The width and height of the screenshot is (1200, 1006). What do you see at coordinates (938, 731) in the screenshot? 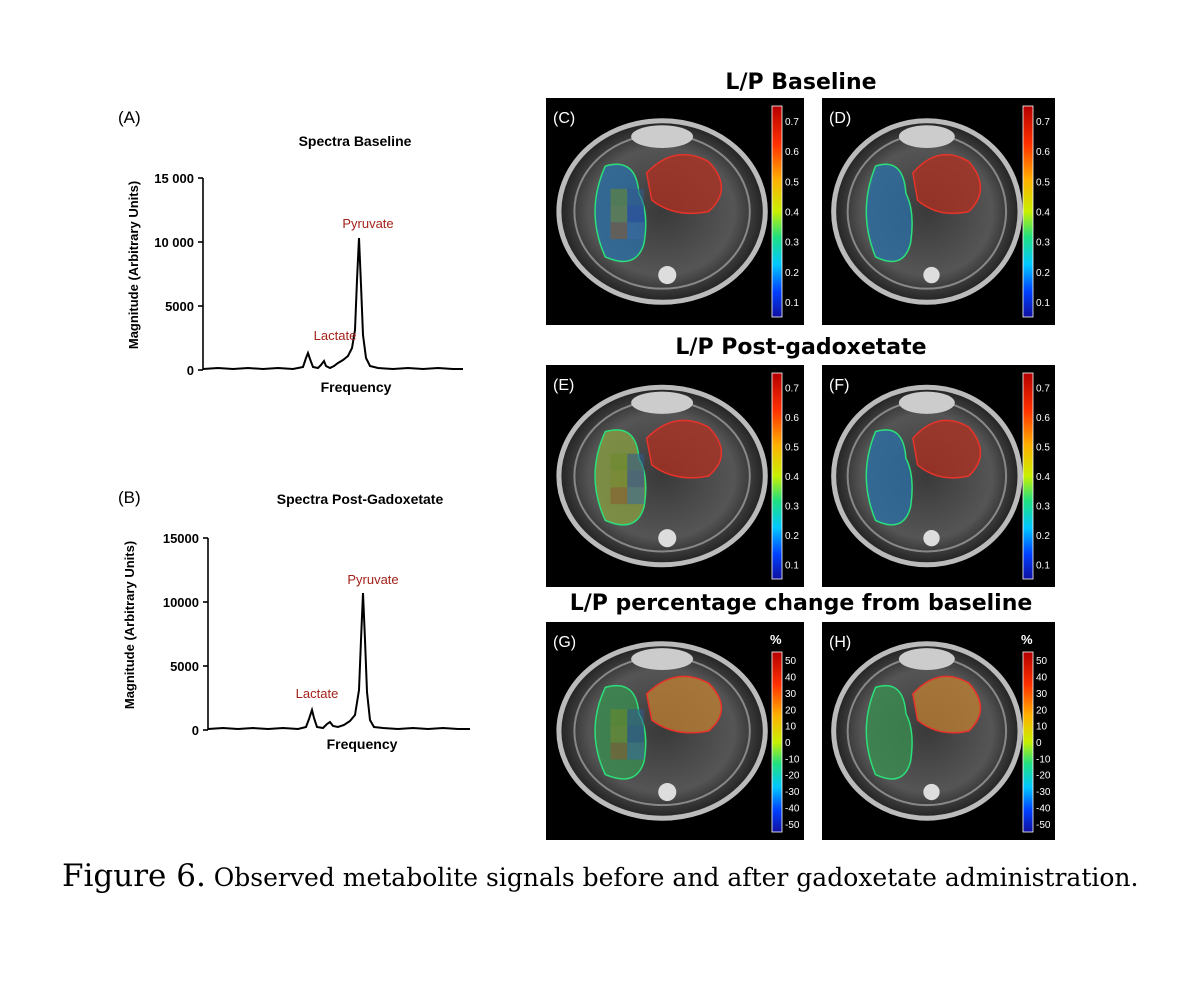
I see `mri-map-panel: (H) %50 40 30 20 10 0 -10 -20 -30 -40 -50` at bounding box center [938, 731].